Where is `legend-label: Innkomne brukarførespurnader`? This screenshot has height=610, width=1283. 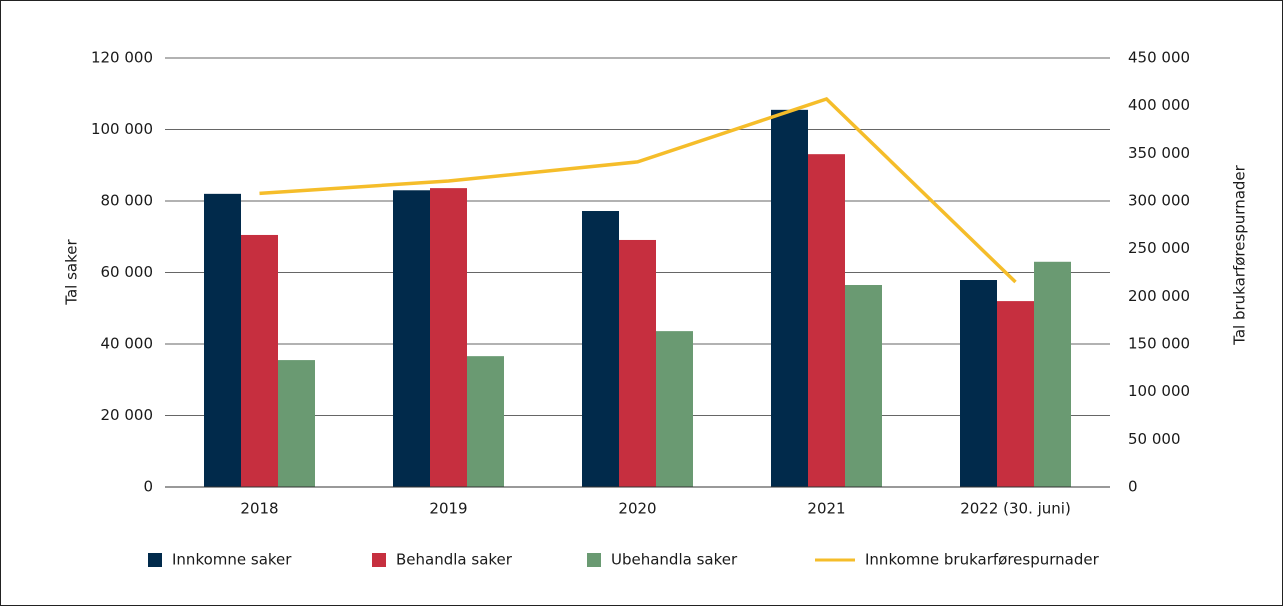 legend-label: Innkomne brukarførespurnader is located at coordinates (982, 560).